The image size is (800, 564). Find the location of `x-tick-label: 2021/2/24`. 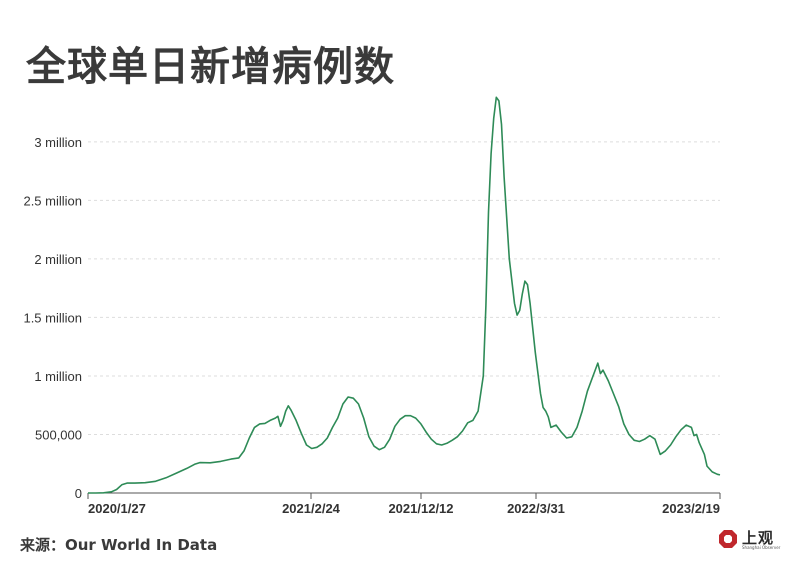

x-tick-label: 2021/2/24 is located at coordinates (311, 508).